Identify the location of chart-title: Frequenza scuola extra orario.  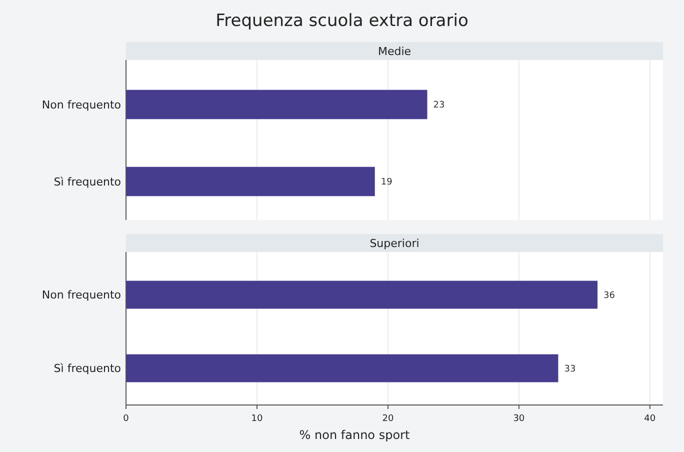
(342, 21).